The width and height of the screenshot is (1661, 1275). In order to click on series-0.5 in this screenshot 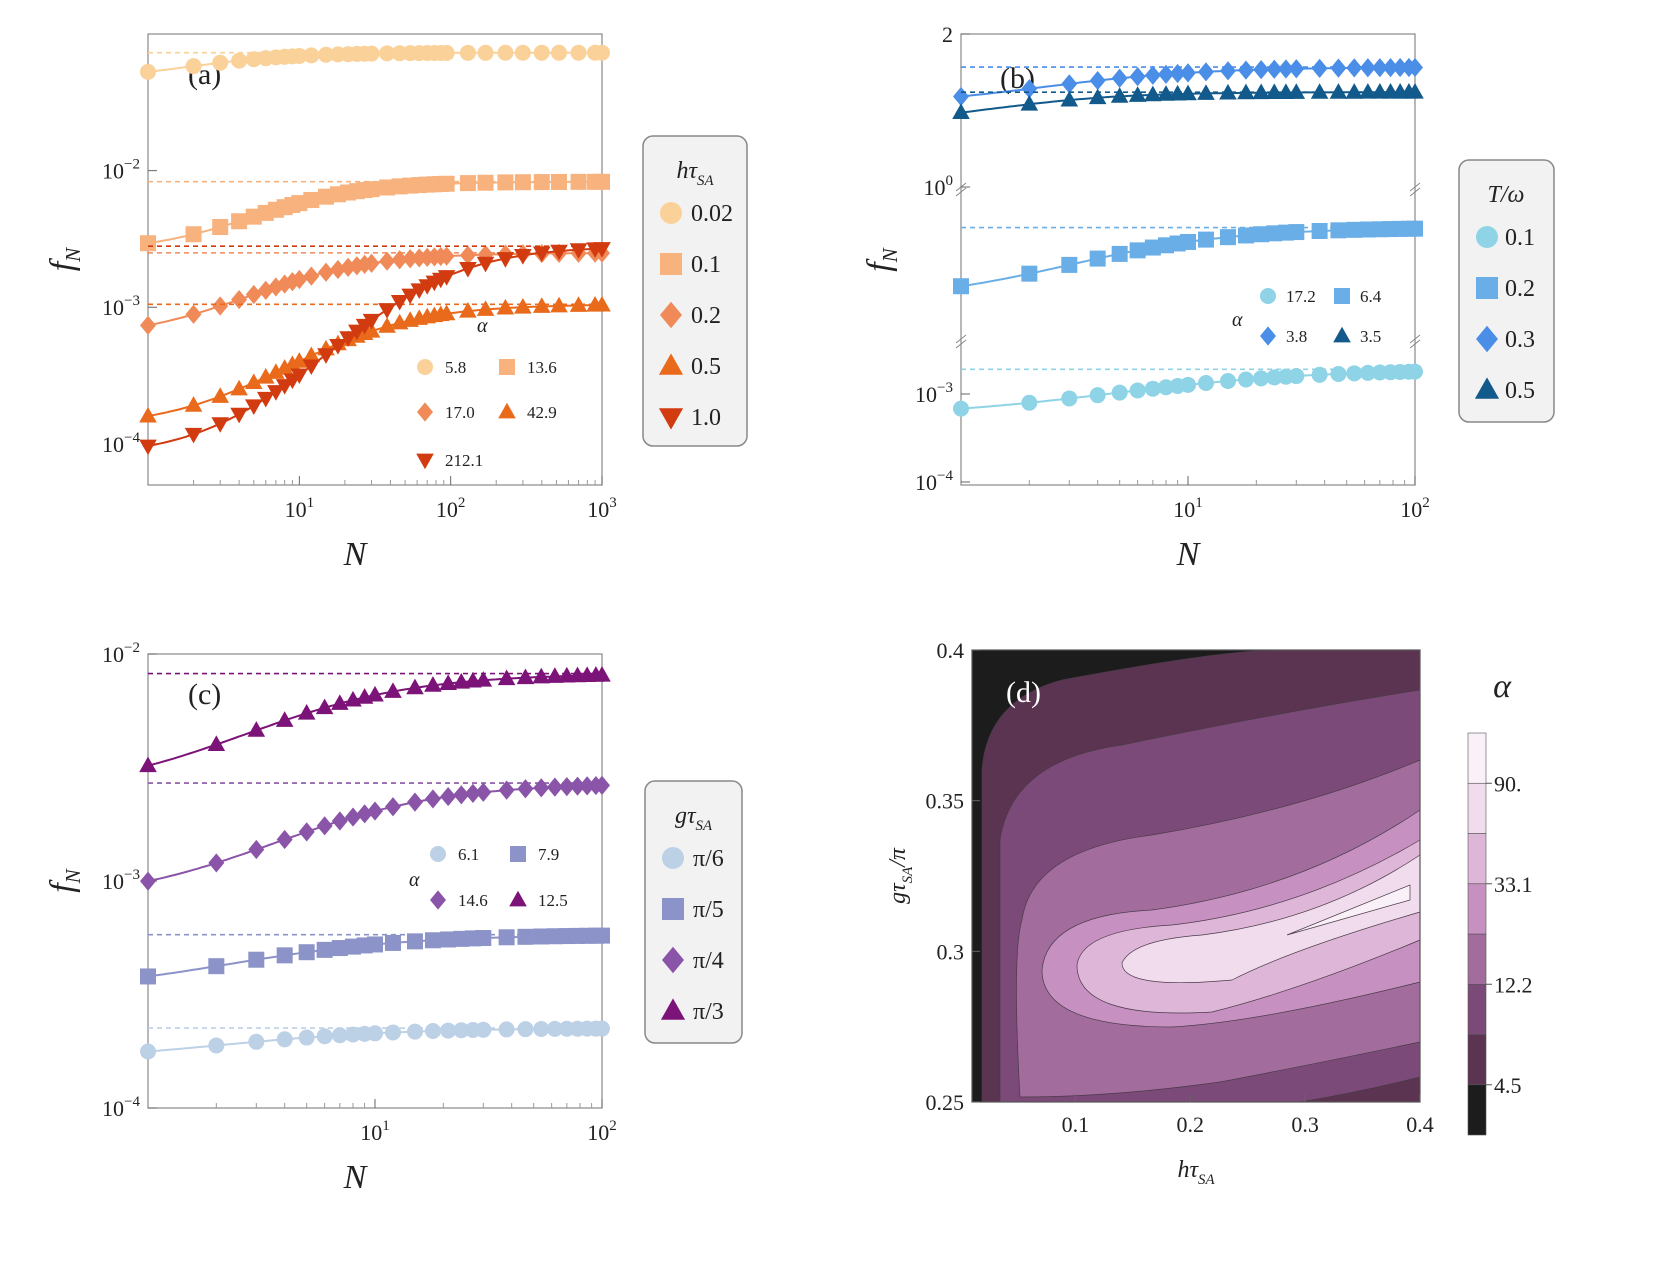, I will do `click(1188, 101)`.